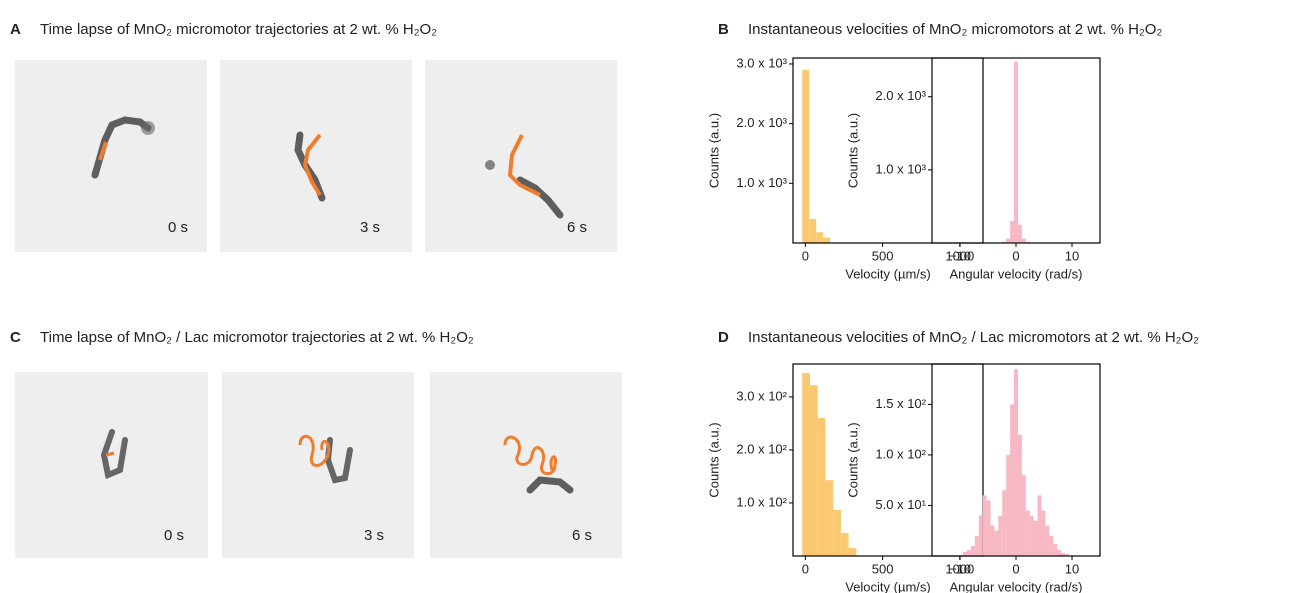  I want to click on panel-label: A, so click(15, 29).